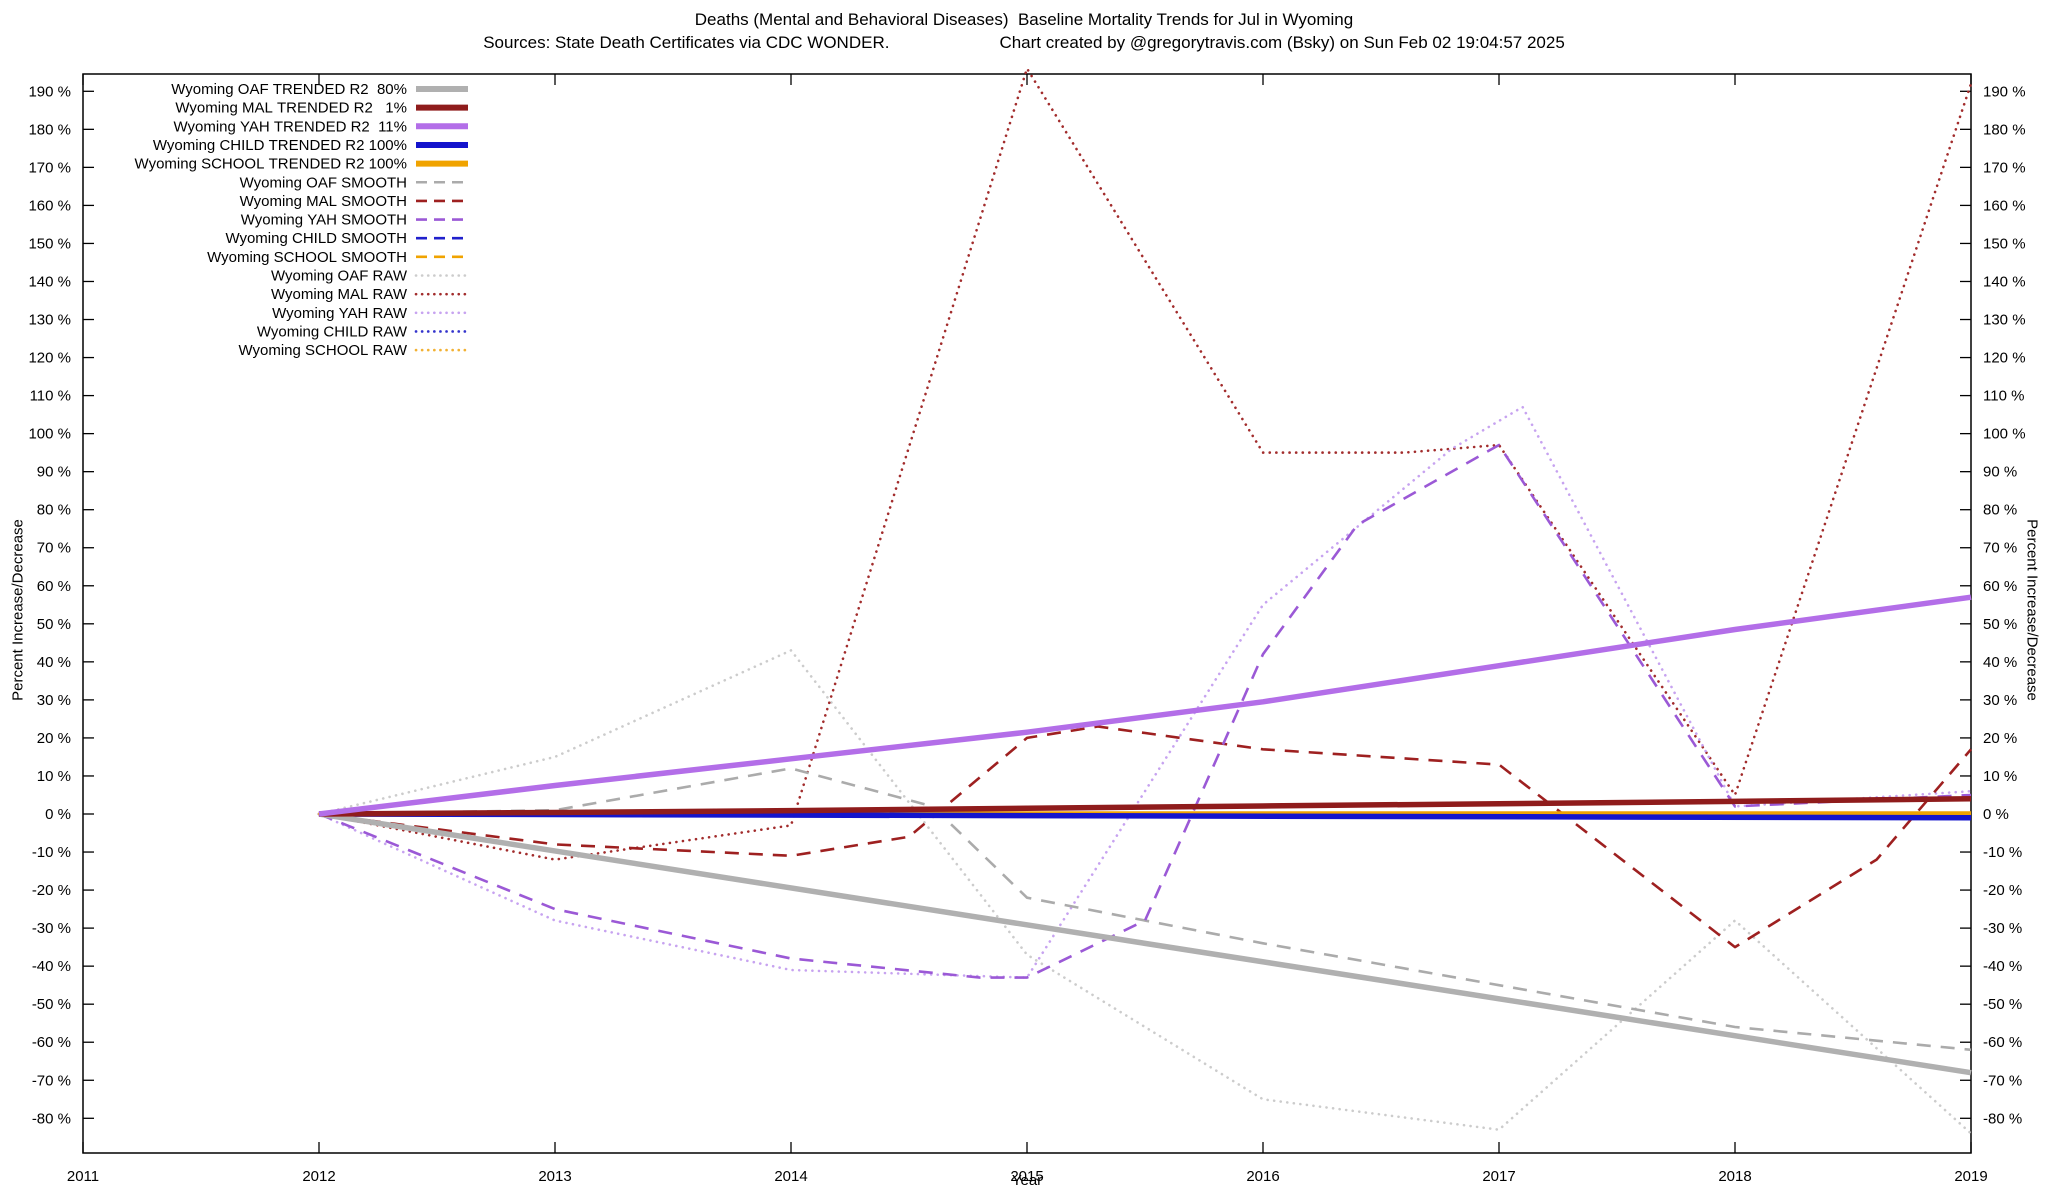 The height and width of the screenshot is (1200, 2048). Describe the element at coordinates (49, 91) in the screenshot. I see `y-tick-label-left: 190 %` at that location.